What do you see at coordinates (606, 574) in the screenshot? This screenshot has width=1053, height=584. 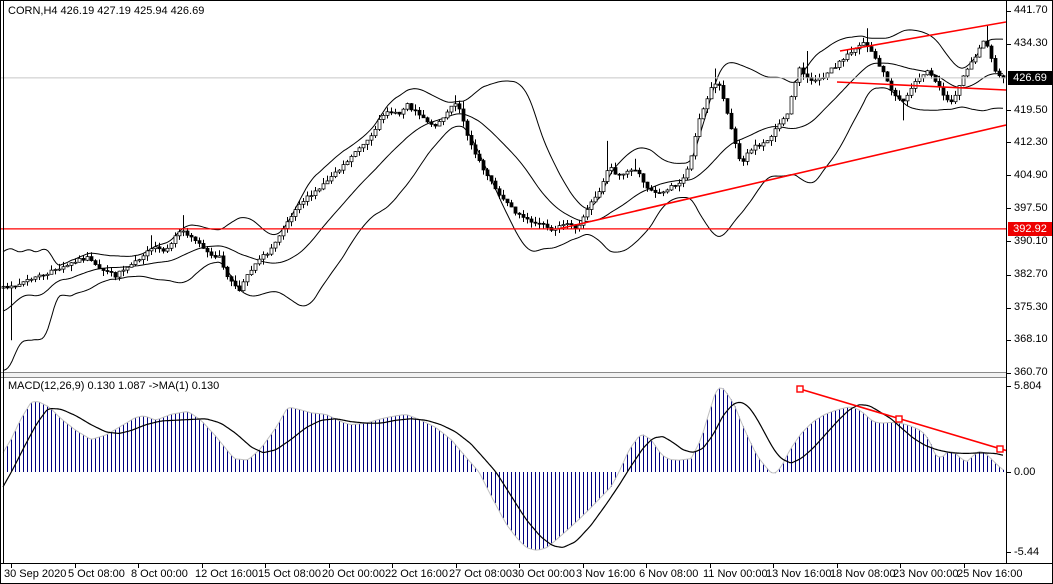 I see `time-tick-label: 3 Nov 16:00` at bounding box center [606, 574].